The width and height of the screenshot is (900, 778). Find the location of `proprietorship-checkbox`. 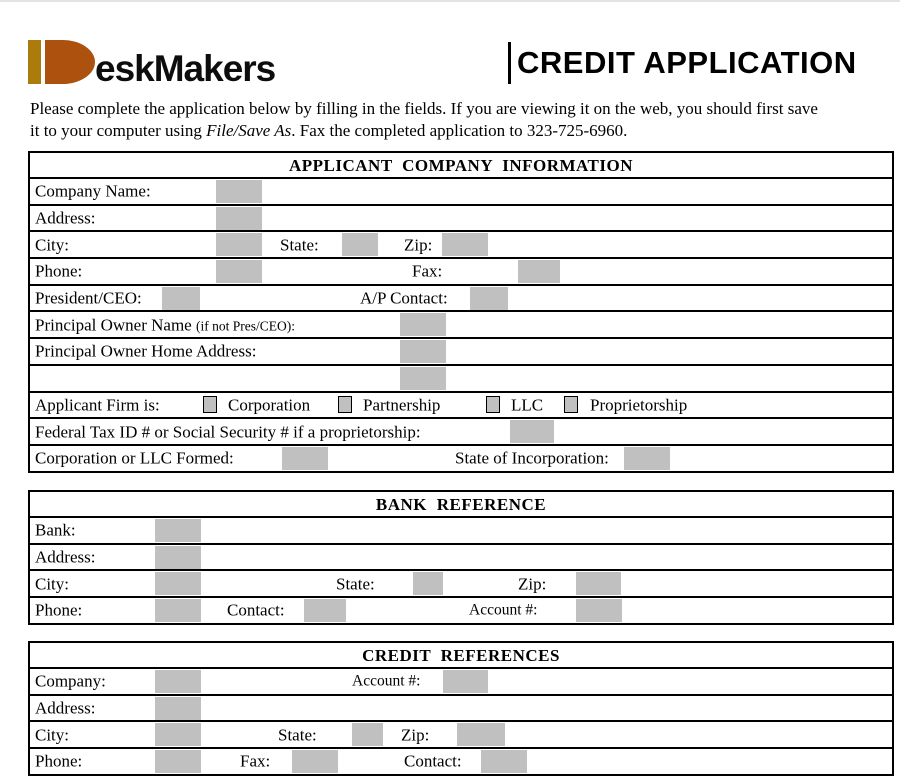

proprietorship-checkbox is located at coordinates (571, 404).